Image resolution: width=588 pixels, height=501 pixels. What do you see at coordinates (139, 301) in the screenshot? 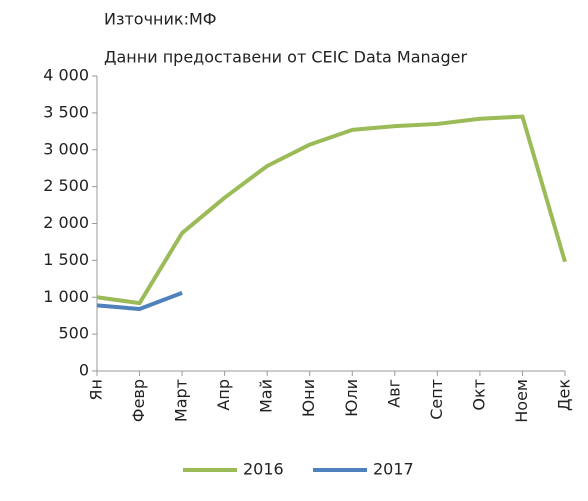
I see `line-series` at bounding box center [139, 301].